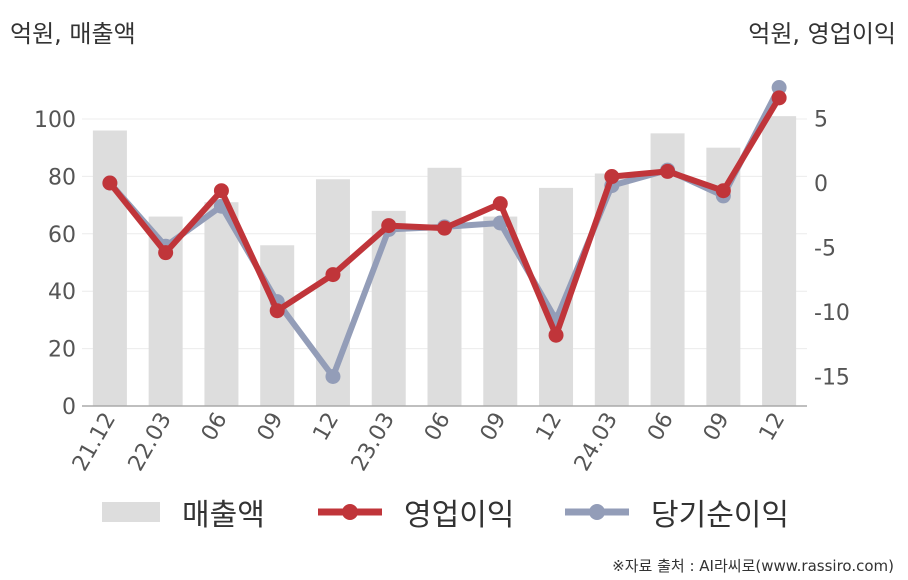 The width and height of the screenshot is (908, 580). I want to click on left-y-axis: 0 20 40 60 80 100, so click(55, 264).